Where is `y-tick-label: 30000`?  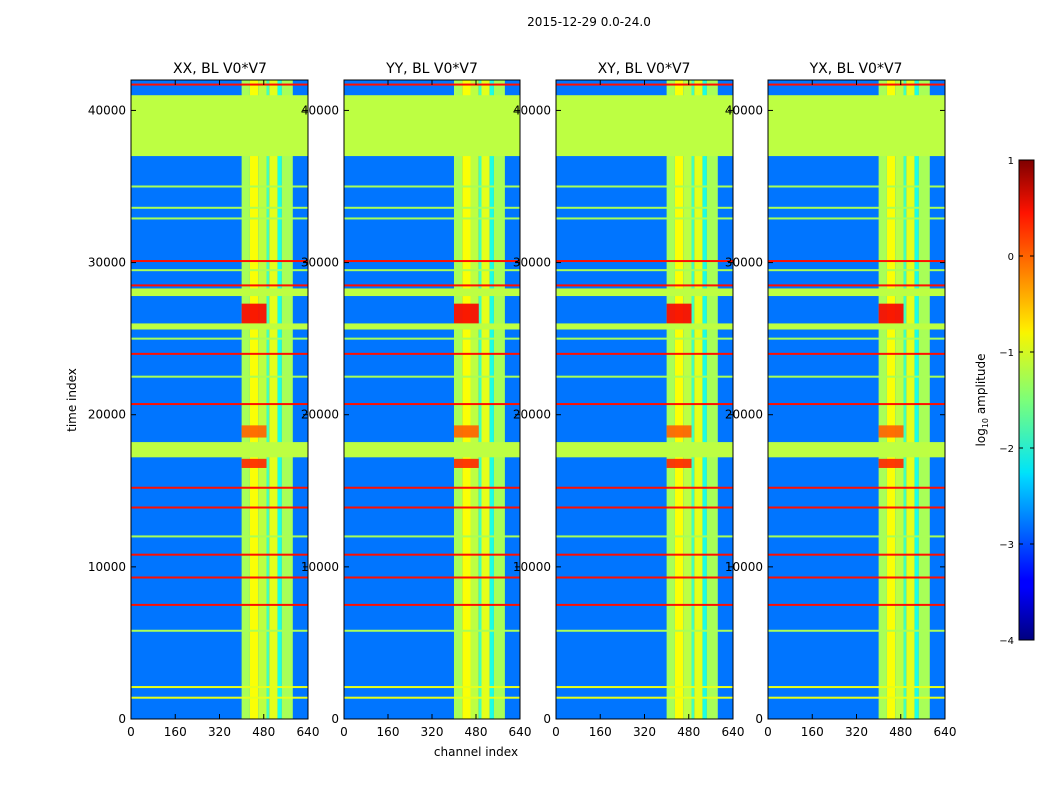 y-tick-label: 30000 is located at coordinates (107, 263).